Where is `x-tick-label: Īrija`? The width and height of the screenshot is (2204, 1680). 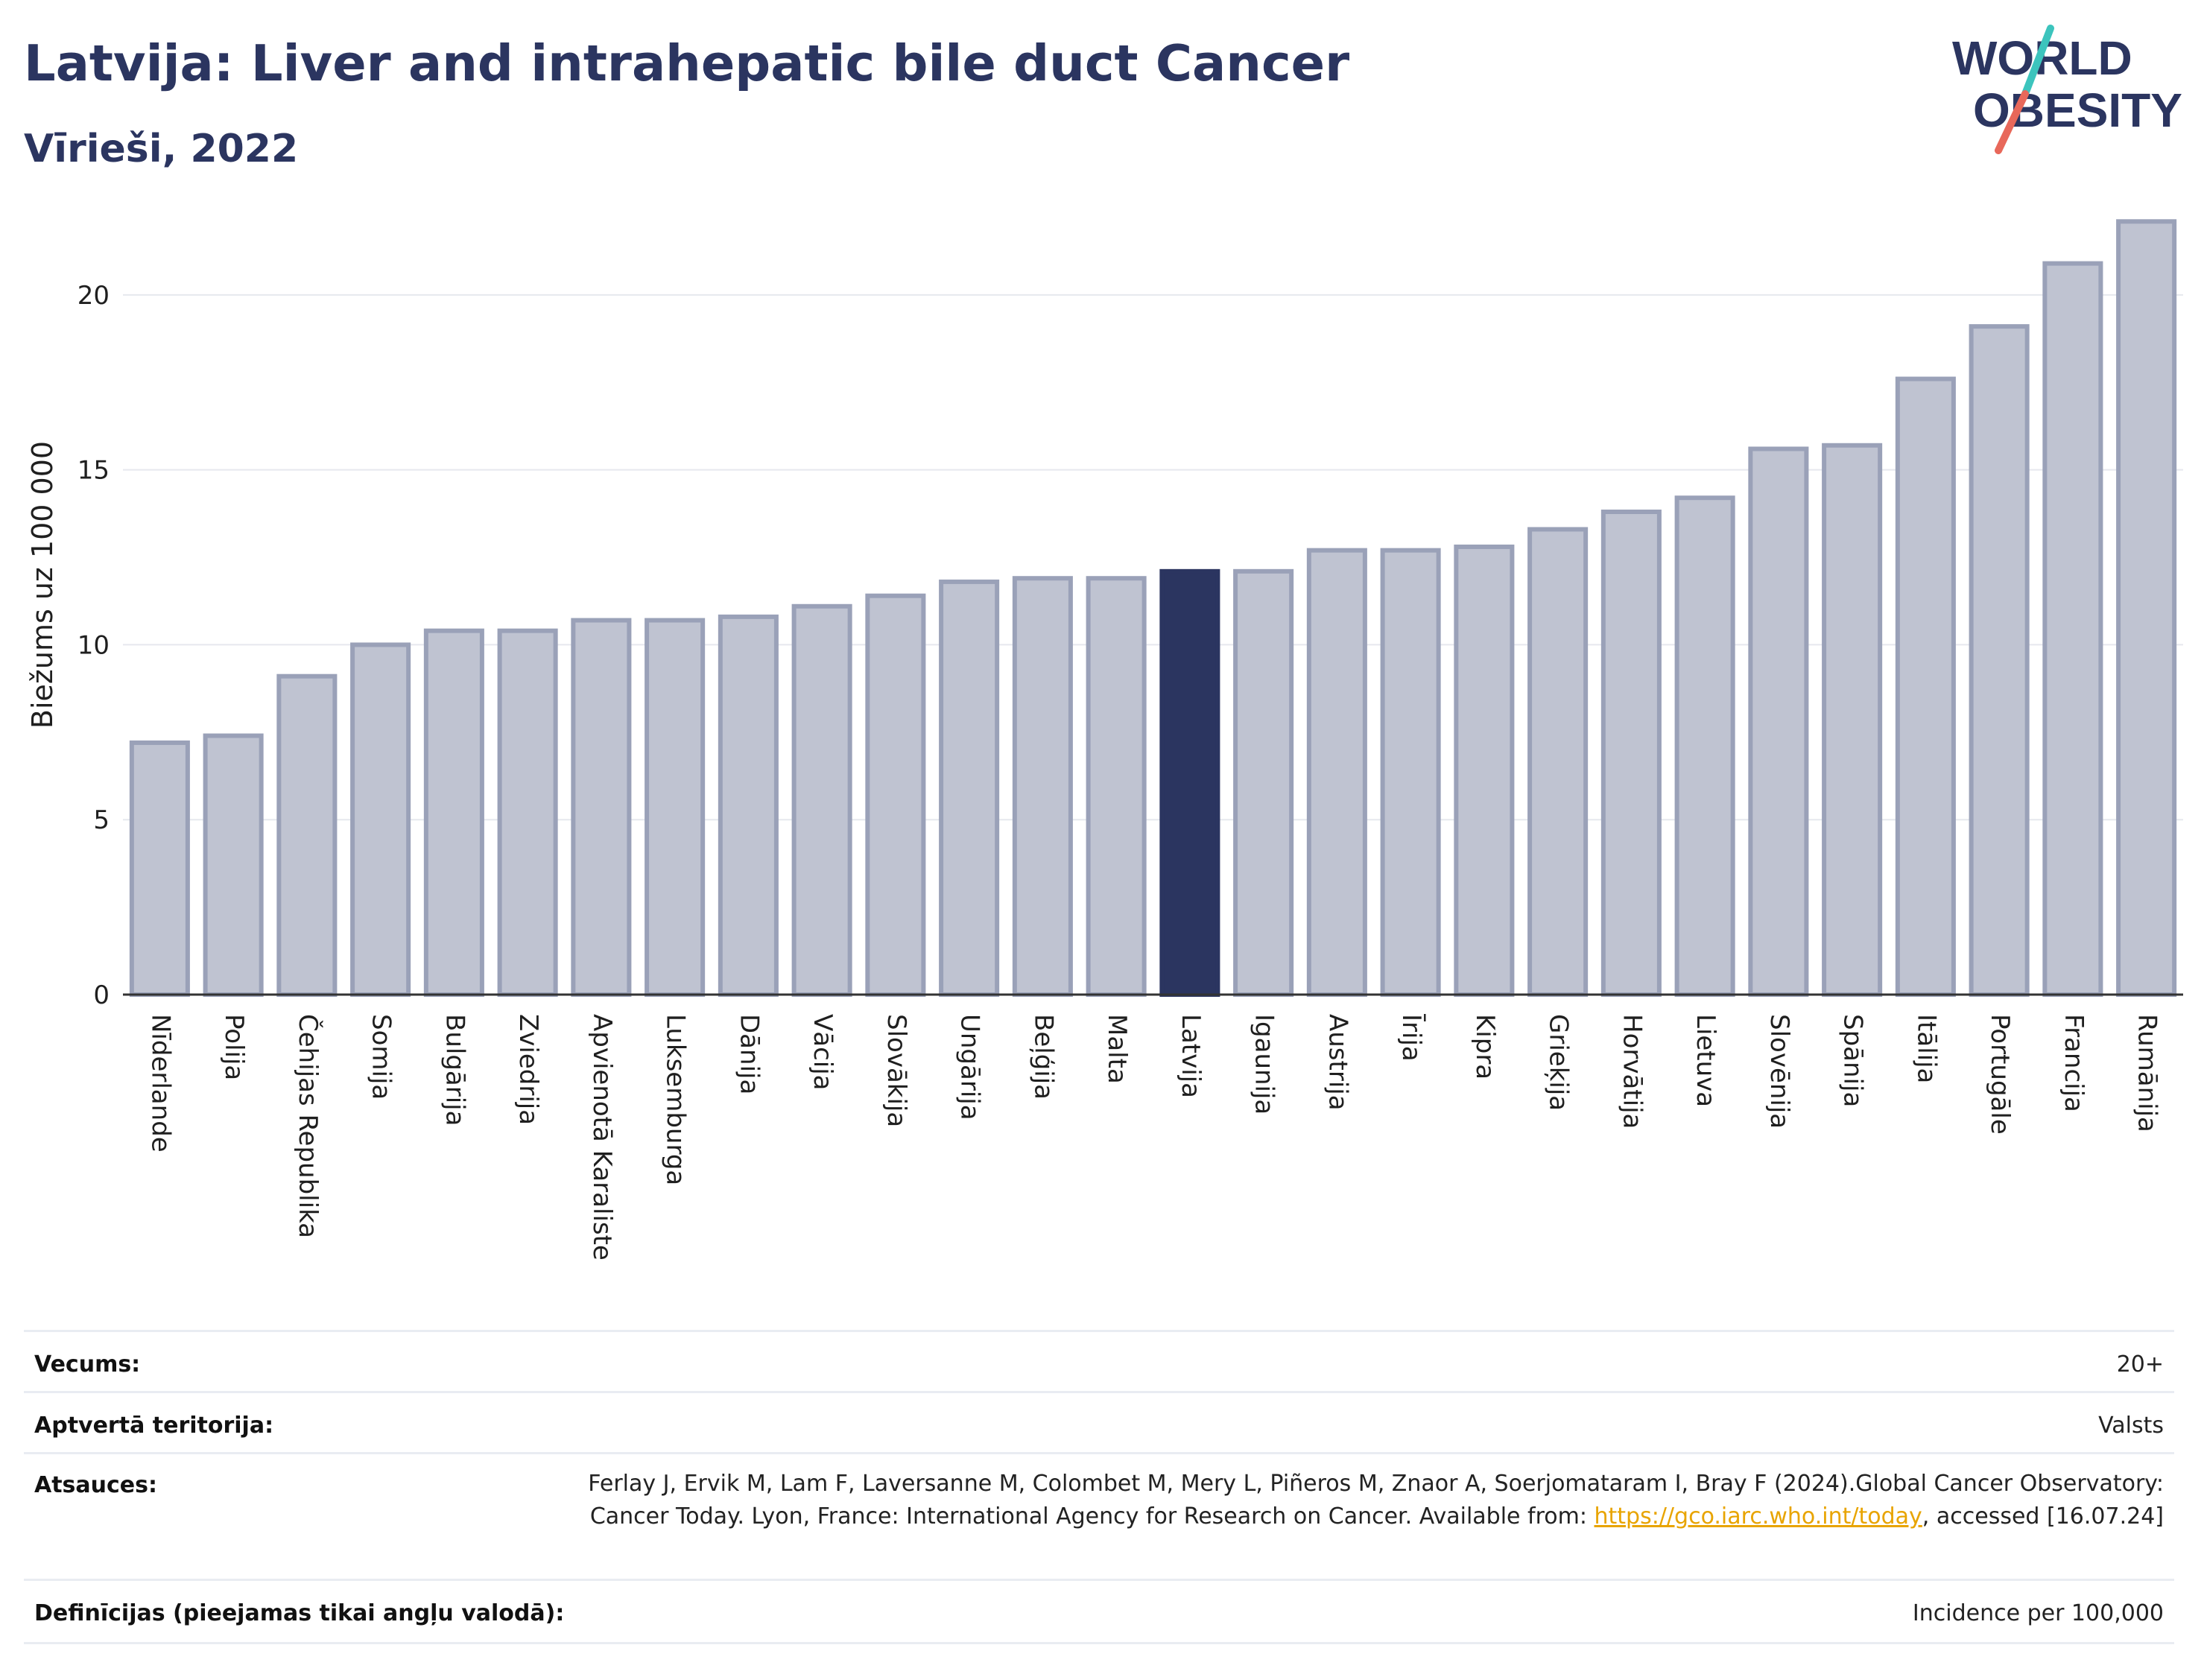
x-tick-label: Īrija is located at coordinates (1411, 1038).